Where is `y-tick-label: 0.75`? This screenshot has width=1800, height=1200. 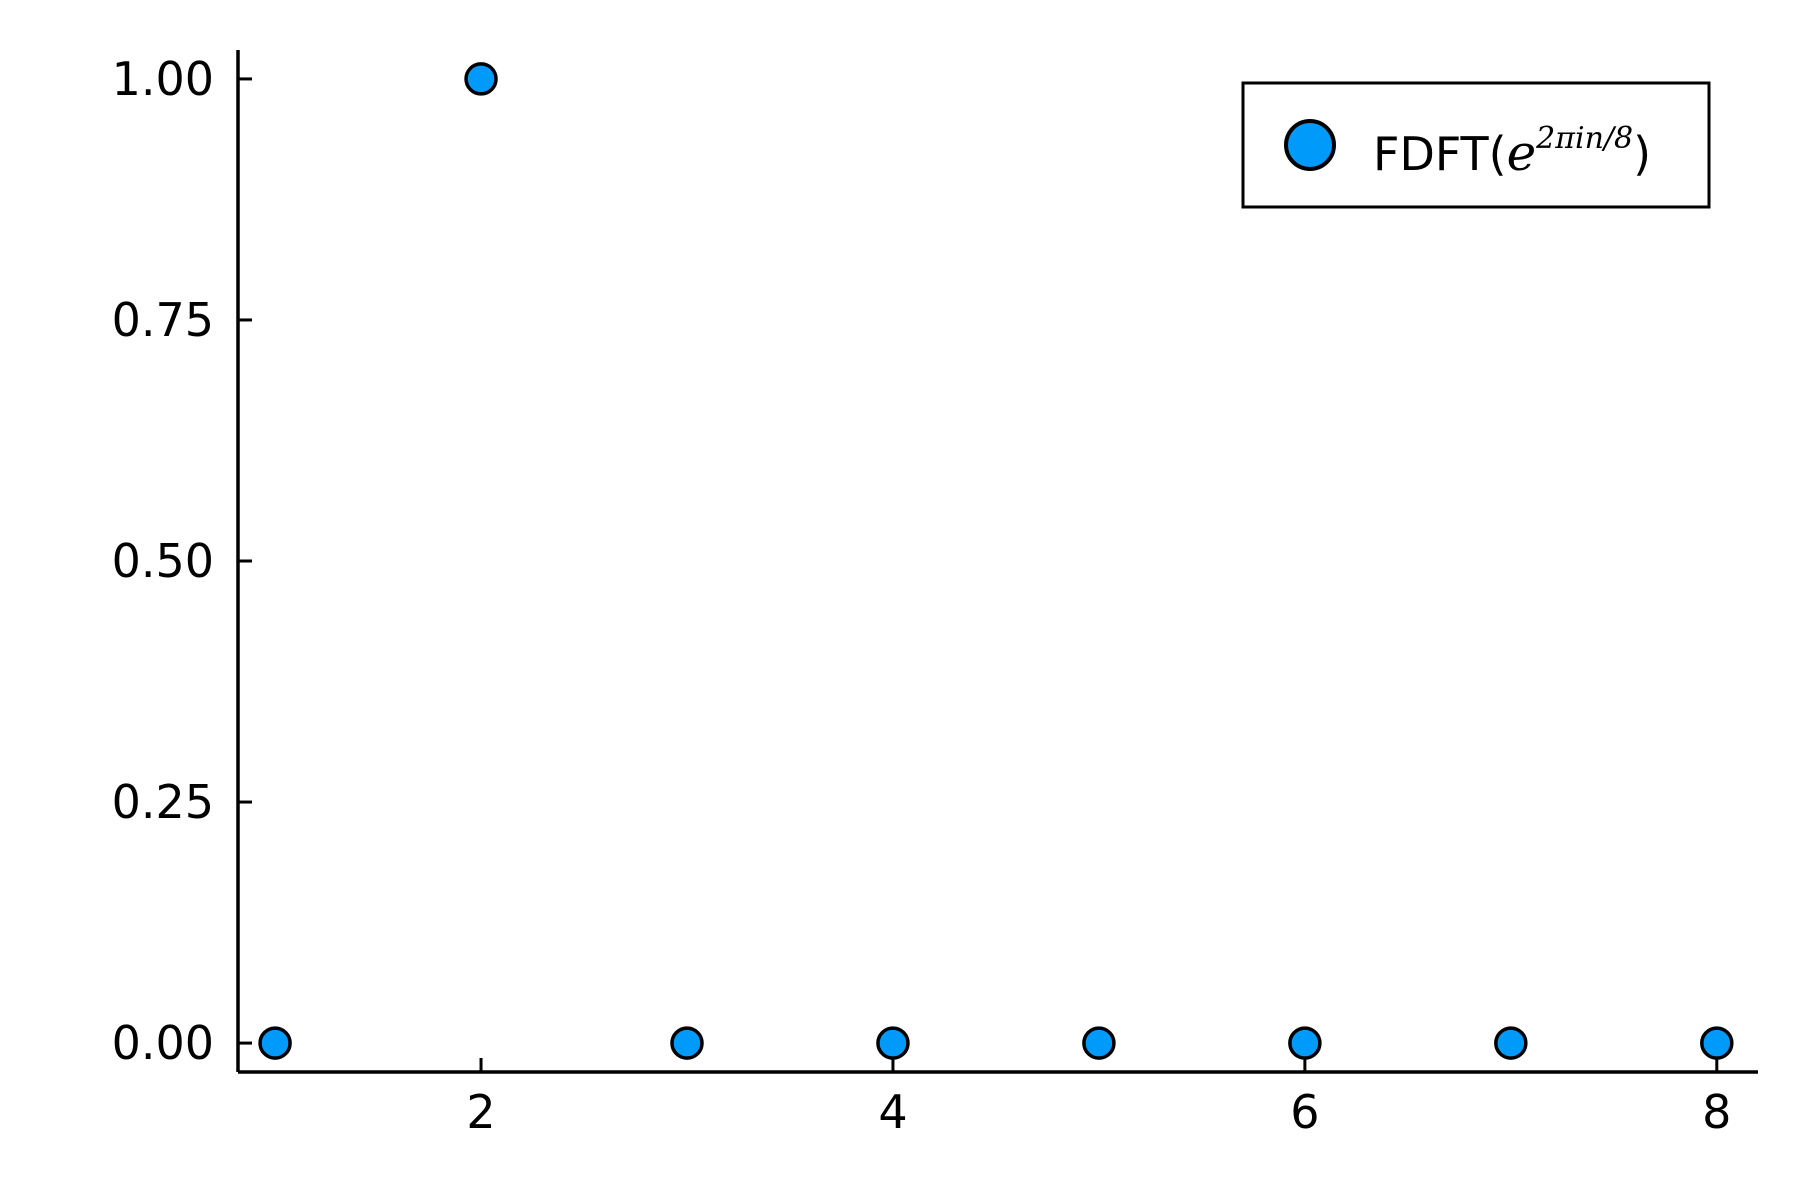
y-tick-label: 0.75 is located at coordinates (163, 320).